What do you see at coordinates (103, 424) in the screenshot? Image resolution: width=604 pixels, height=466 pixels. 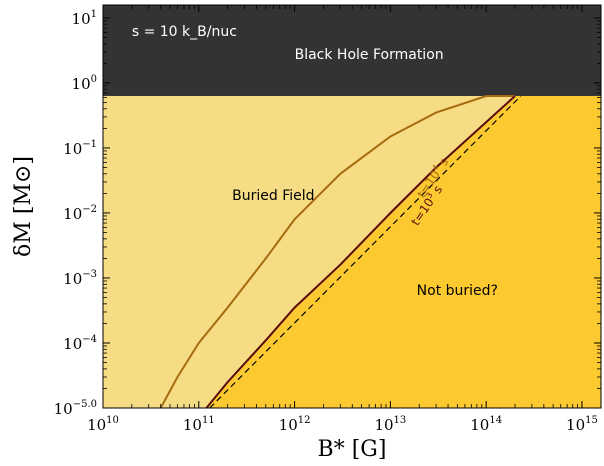 I see `x-tick-label: 1010` at bounding box center [103, 424].